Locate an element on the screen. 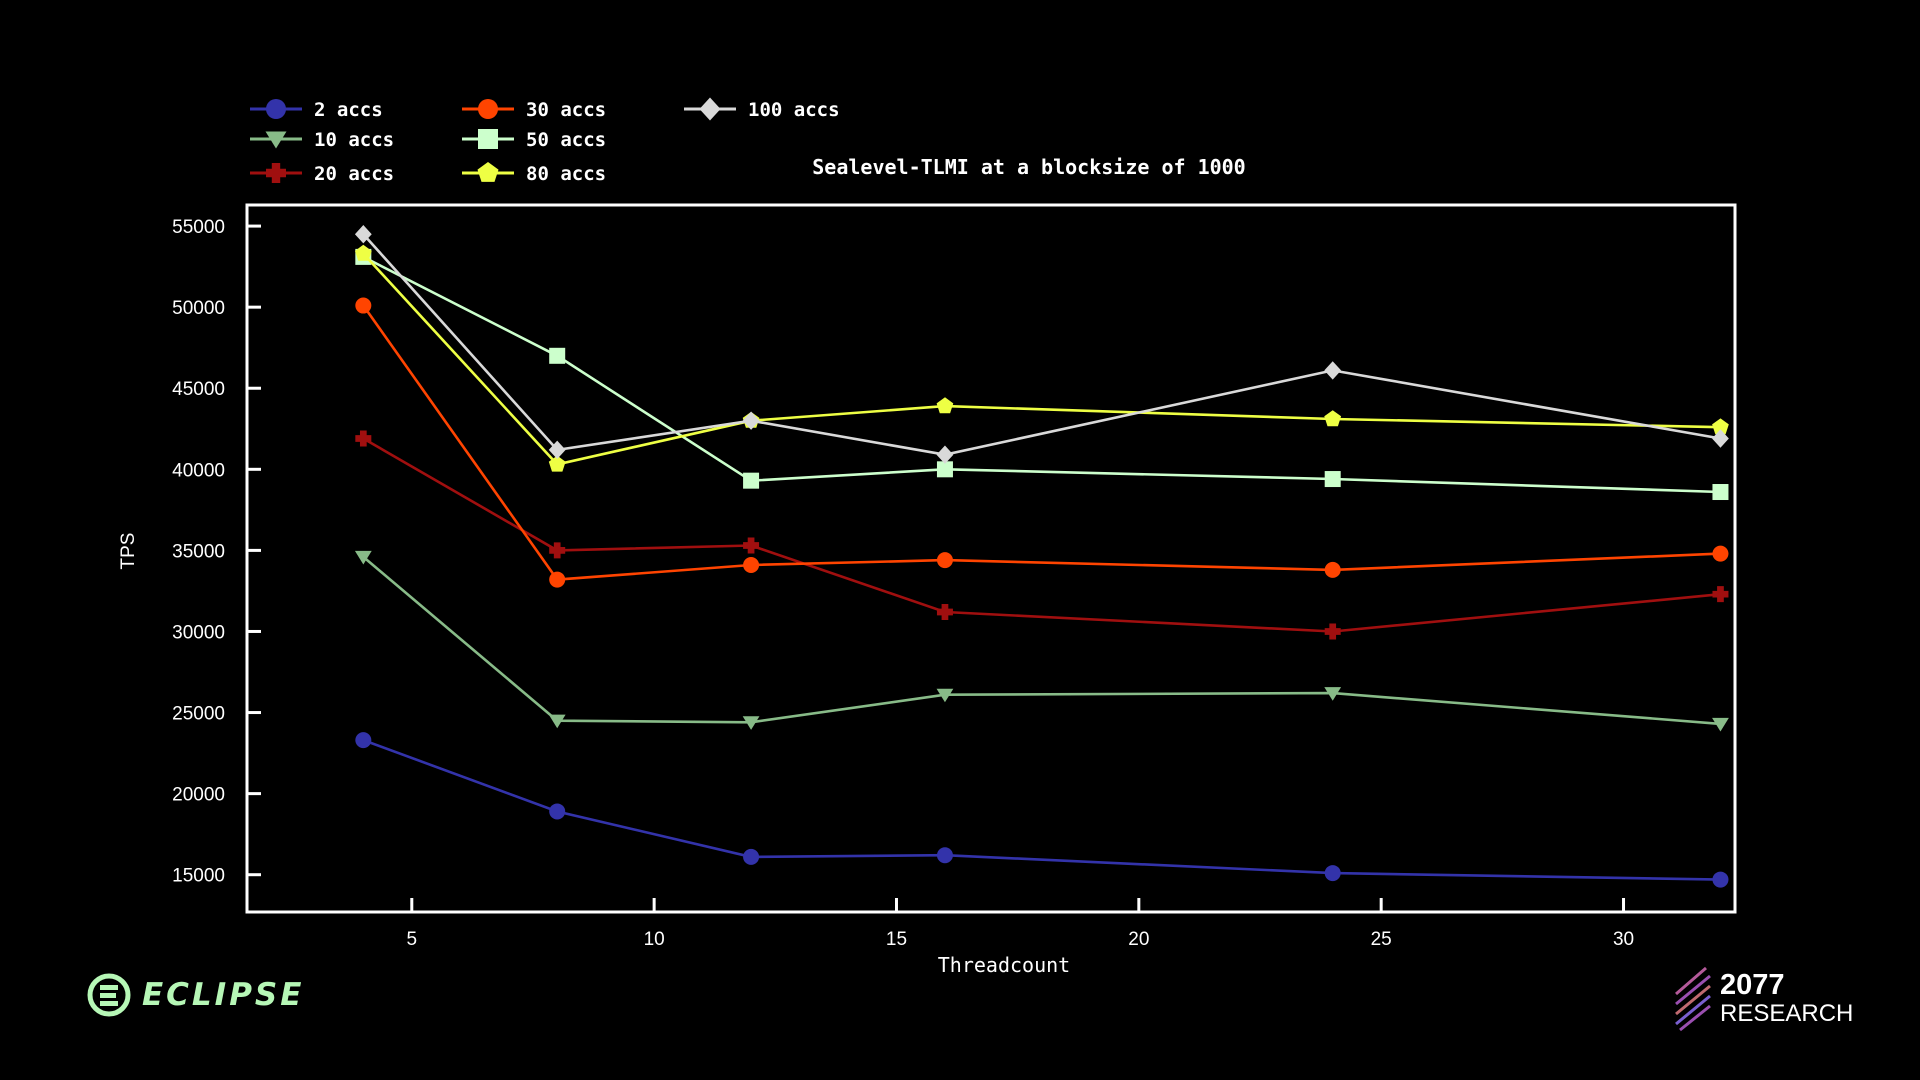 The width and height of the screenshot is (1920, 1080). y-tick-label: 45000 is located at coordinates (198, 389).